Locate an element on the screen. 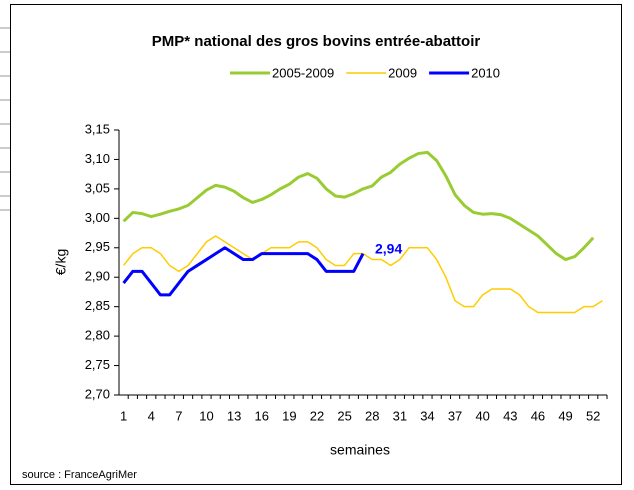 Image resolution: width=634 pixels, height=490 pixels. x-tick-label: 4 is located at coordinates (151, 415).